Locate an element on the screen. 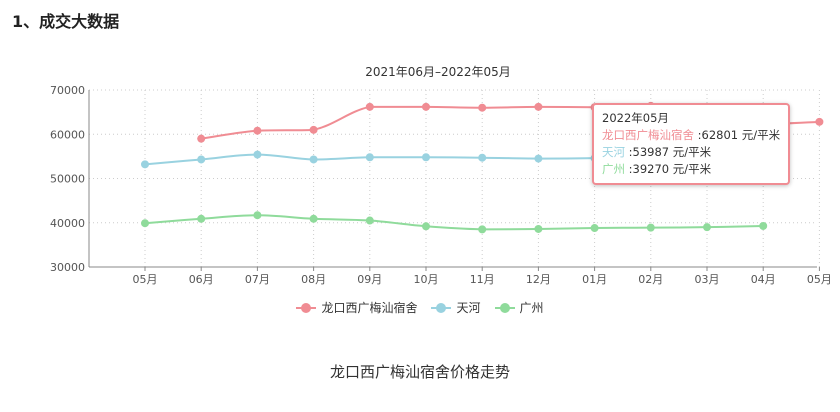 The width and height of the screenshot is (840, 412). legend-item-longkou: 龙口西广梅汕宿舍 is located at coordinates (356, 307).